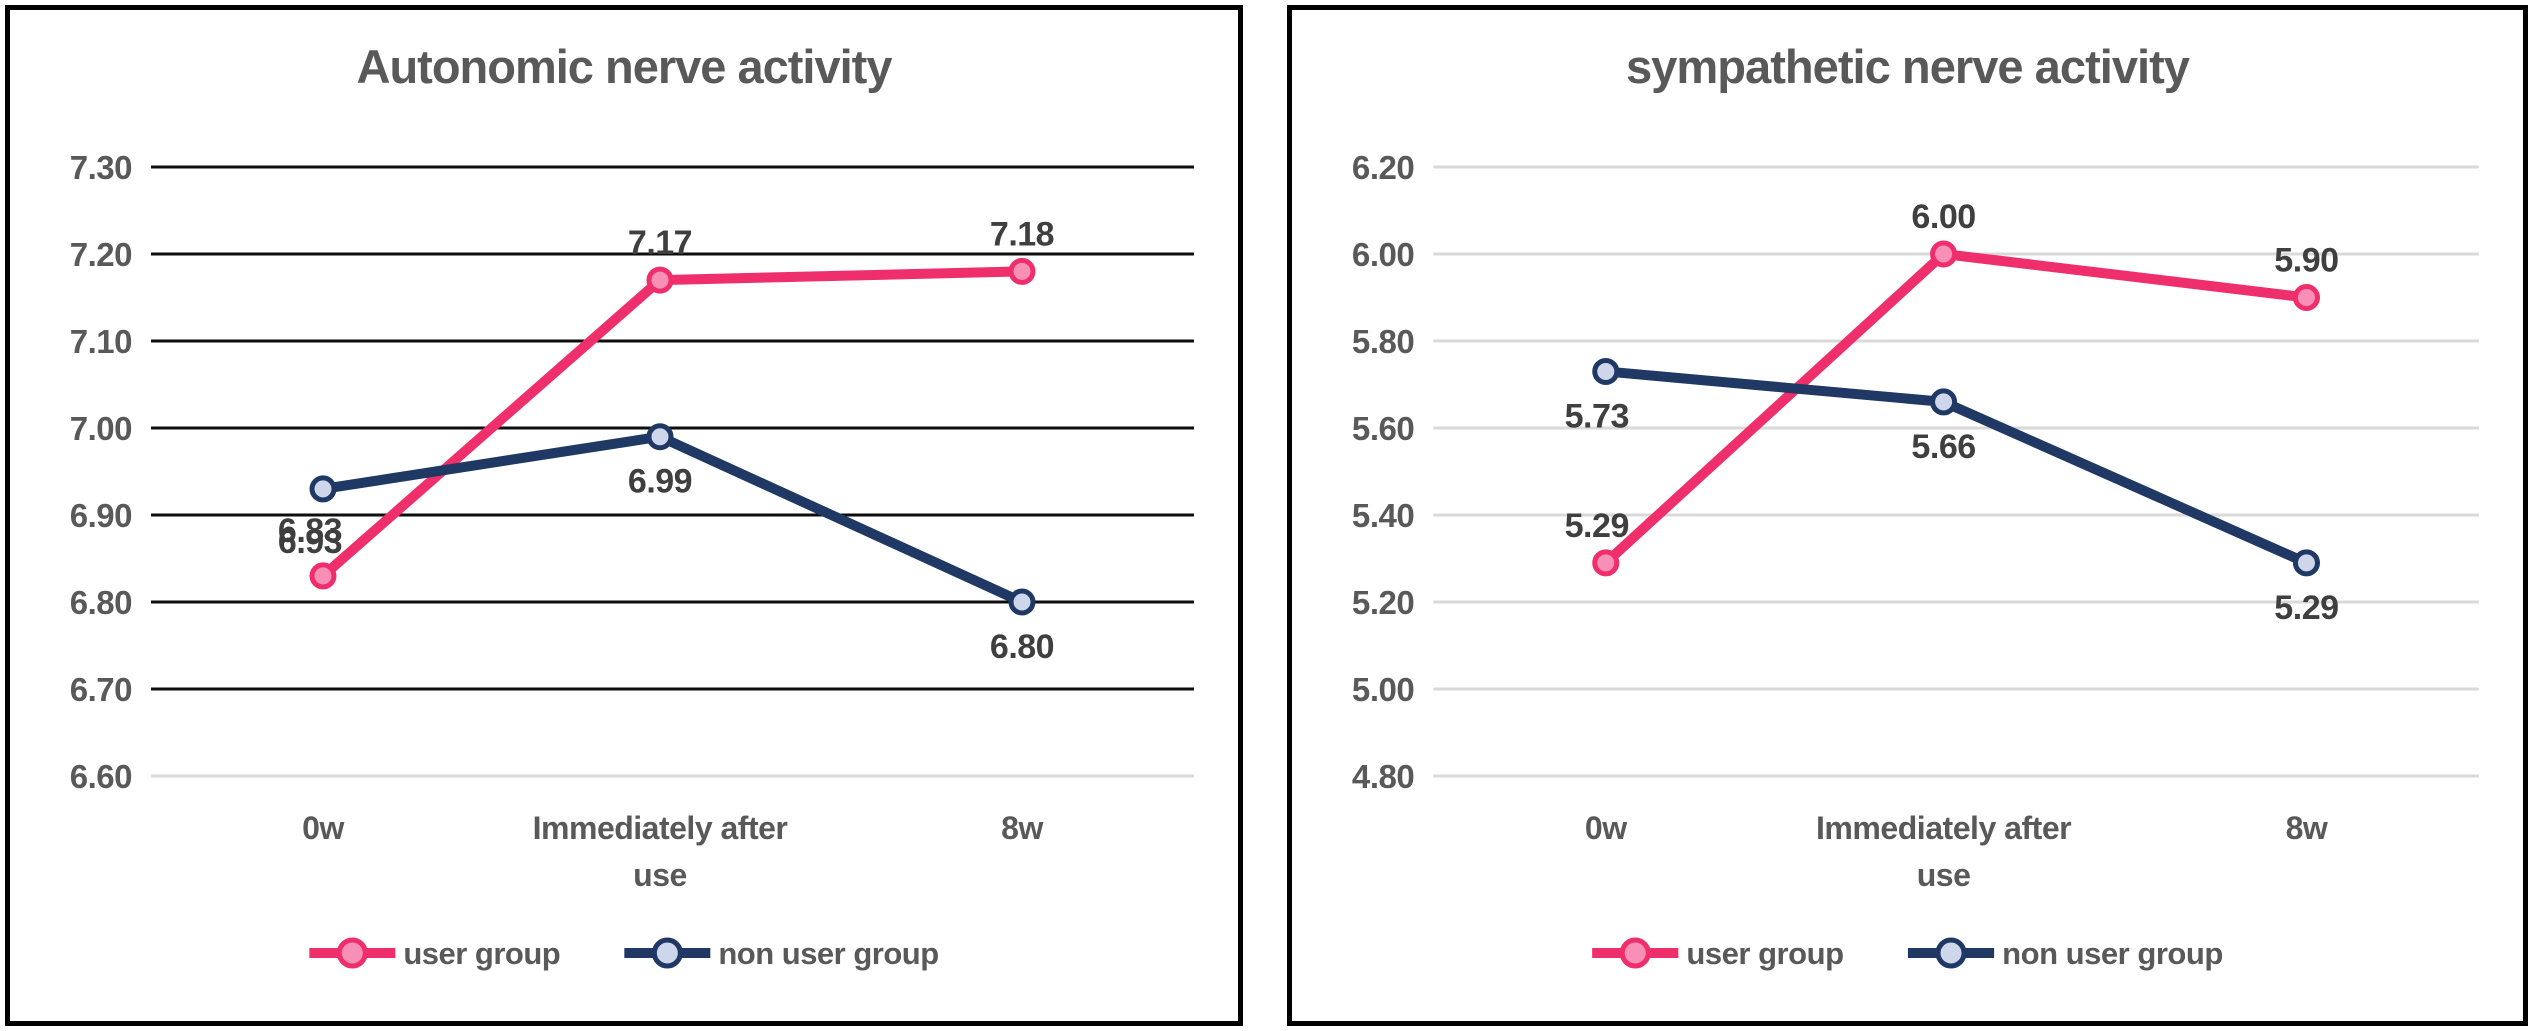 The height and width of the screenshot is (1031, 2533). Describe the element at coordinates (1383, 255) in the screenshot. I see `y-tick-label: 6.00` at that location.